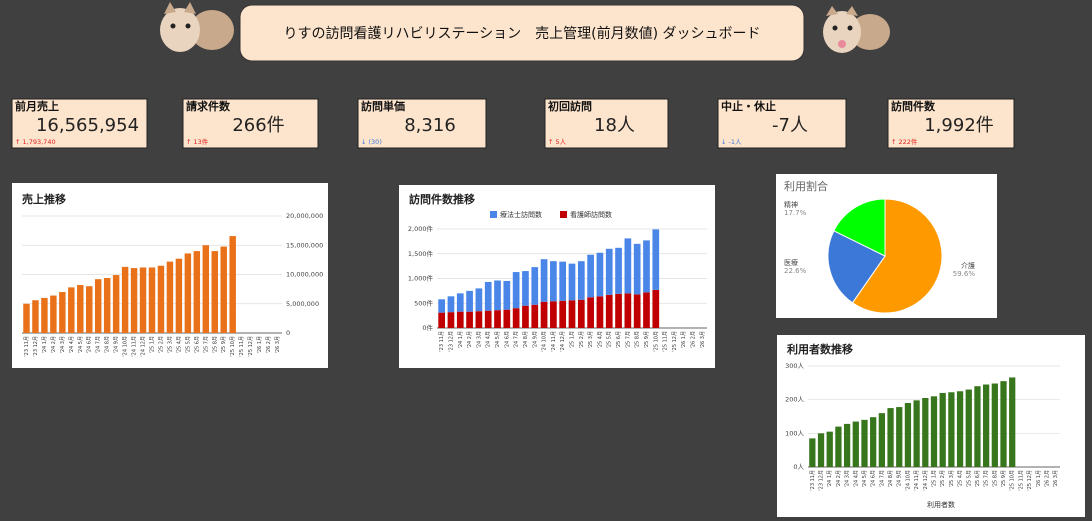 The width and height of the screenshot is (1092, 521). What do you see at coordinates (302, 304) in the screenshot?
I see `y-tick-label: 5,000,000` at bounding box center [302, 304].